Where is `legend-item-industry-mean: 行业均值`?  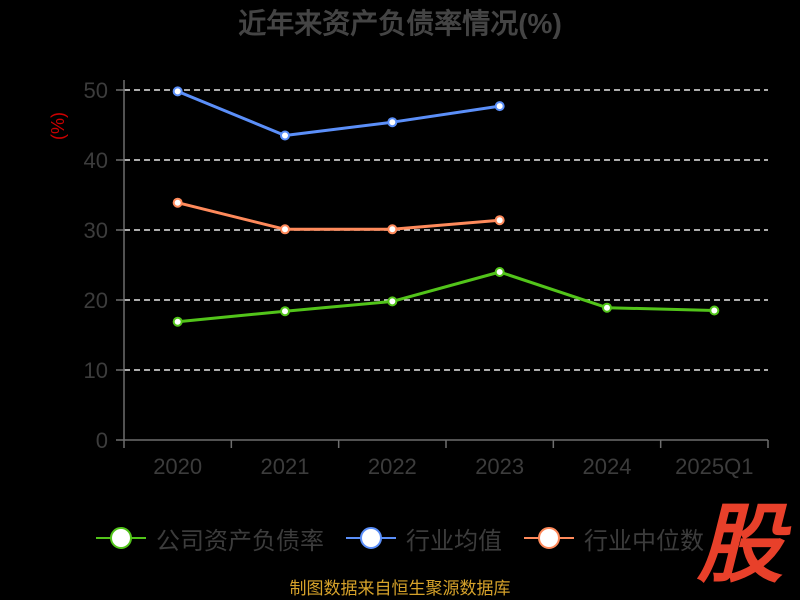 legend-item-industry-mean: 行业均值 is located at coordinates (424, 538).